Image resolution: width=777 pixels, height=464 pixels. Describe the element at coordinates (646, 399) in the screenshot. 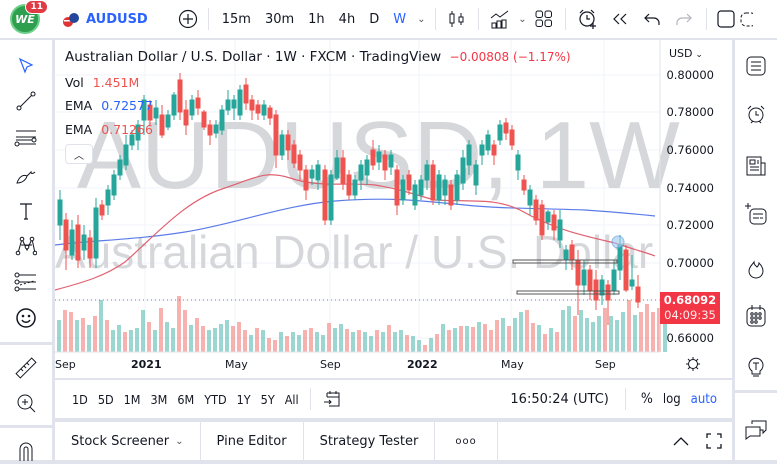

I see `percent-scale-toggle: %` at that location.